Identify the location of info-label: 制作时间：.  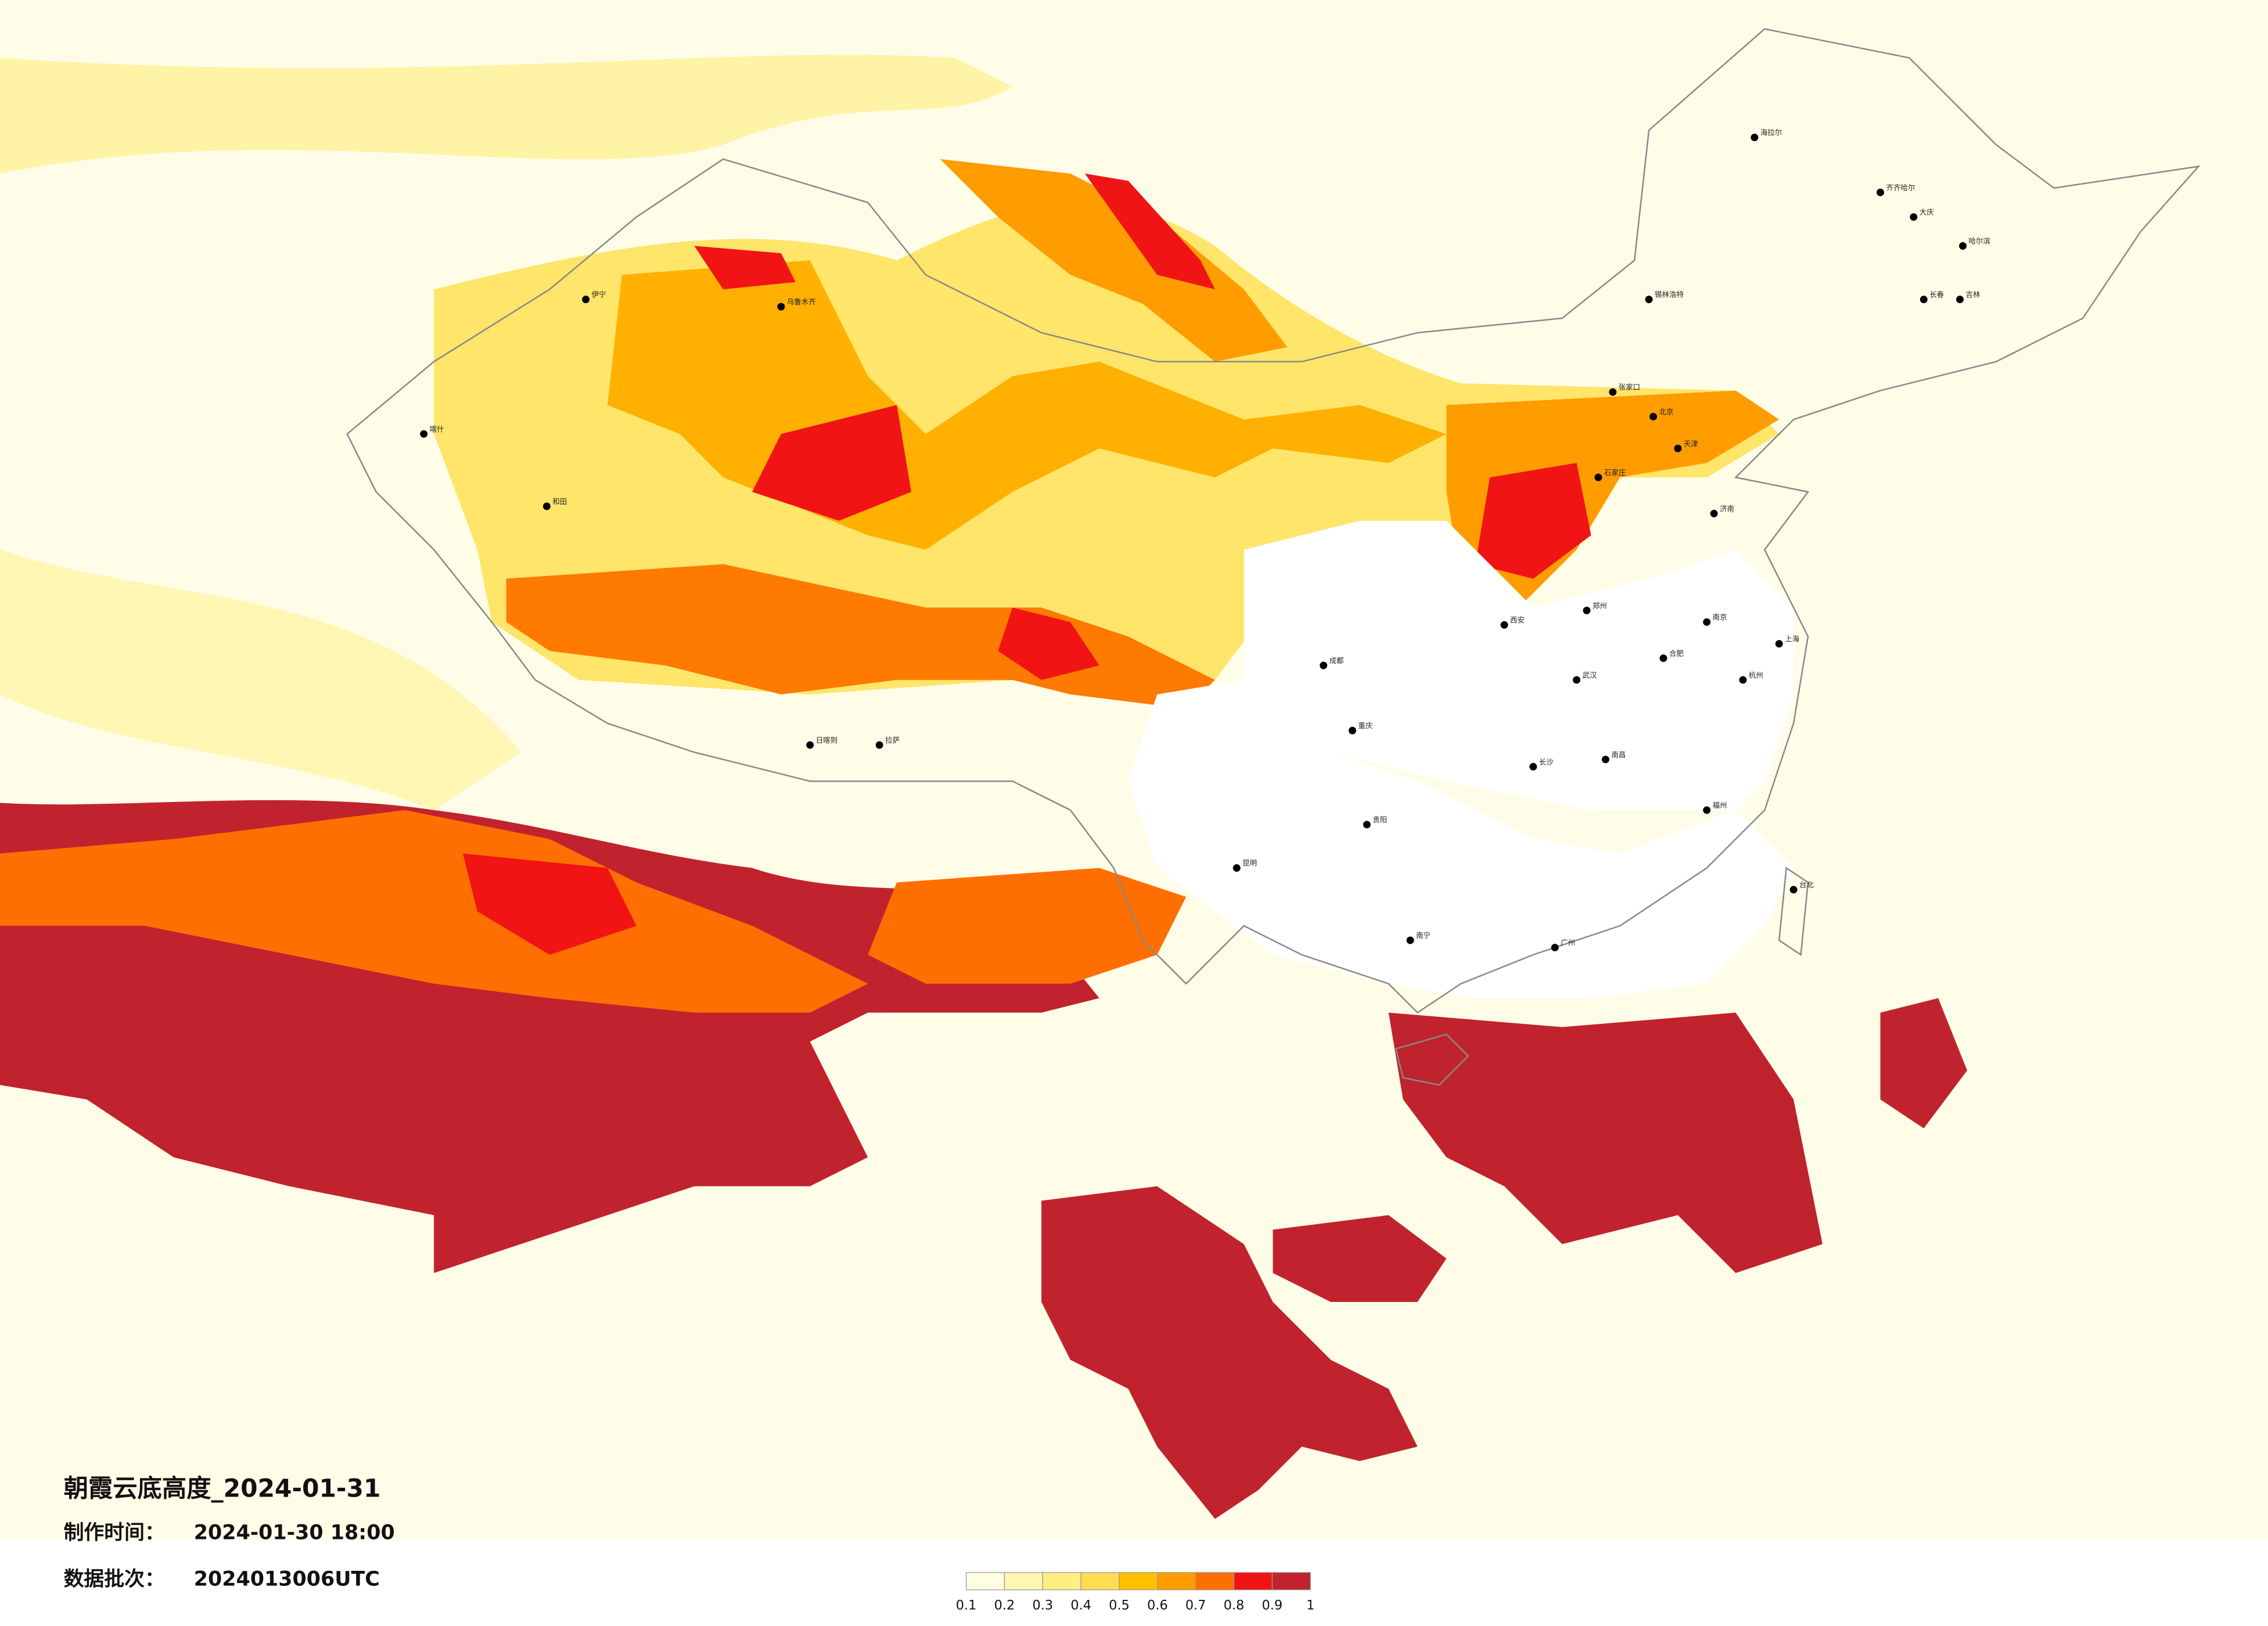
(114, 1533).